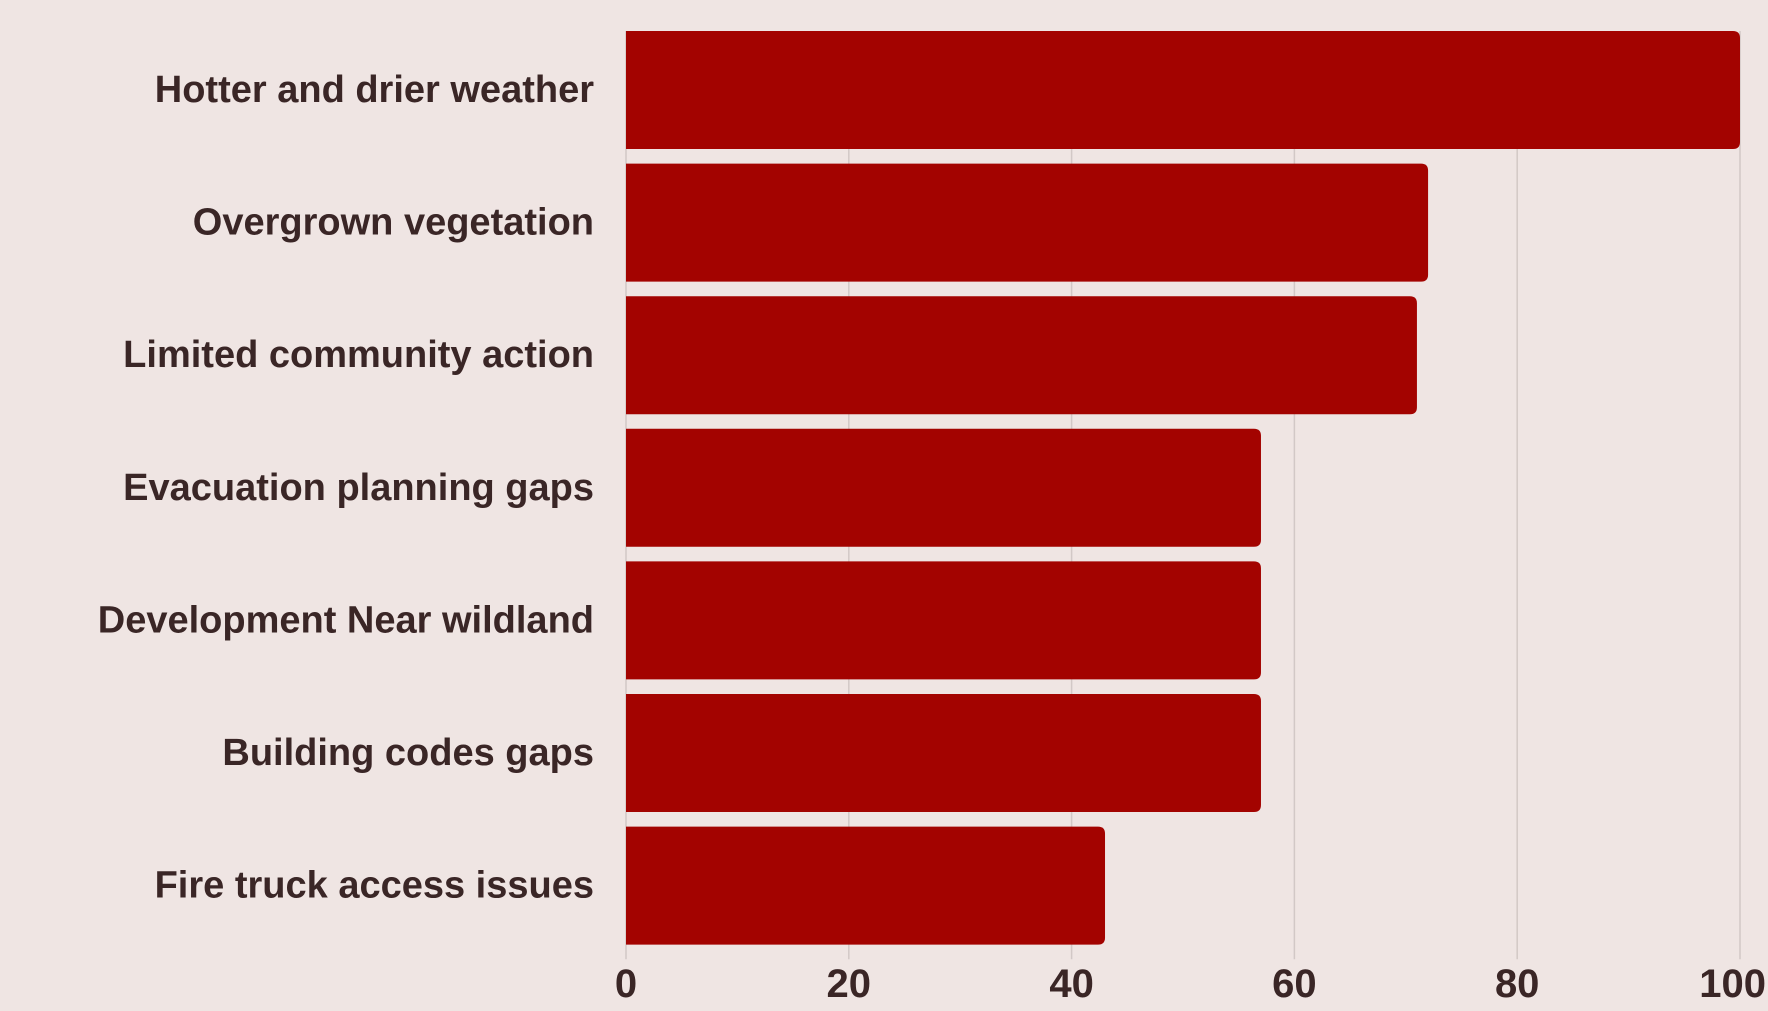  I want to click on x-axis-tick-labels: 0 20 40 60 80 100, so click(1190, 984).